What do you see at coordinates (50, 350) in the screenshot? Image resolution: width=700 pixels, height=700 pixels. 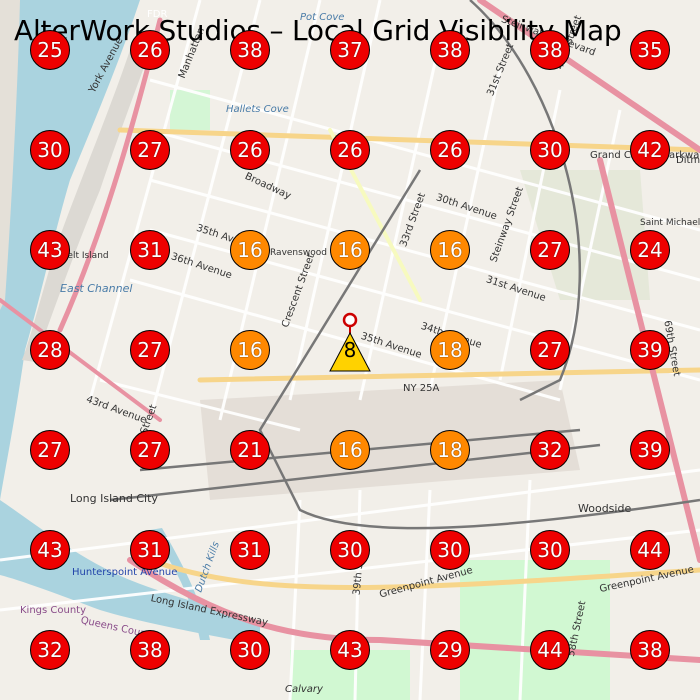 I see `grid-marker: 28` at bounding box center [50, 350].